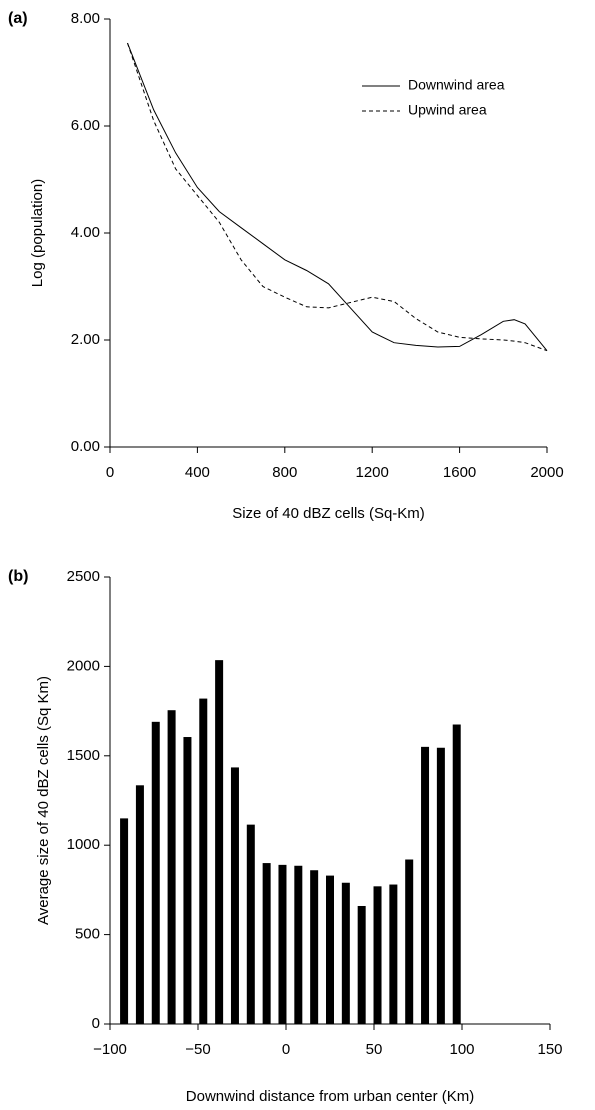 This screenshot has width=595, height=1110. What do you see at coordinates (83, 755) in the screenshot?
I see `y-tick-label: 1500` at bounding box center [83, 755].